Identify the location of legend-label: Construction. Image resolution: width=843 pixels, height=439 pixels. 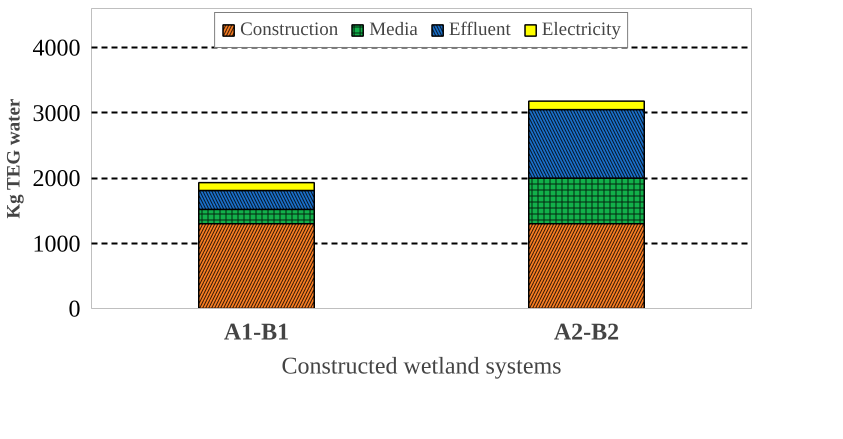
(289, 30).